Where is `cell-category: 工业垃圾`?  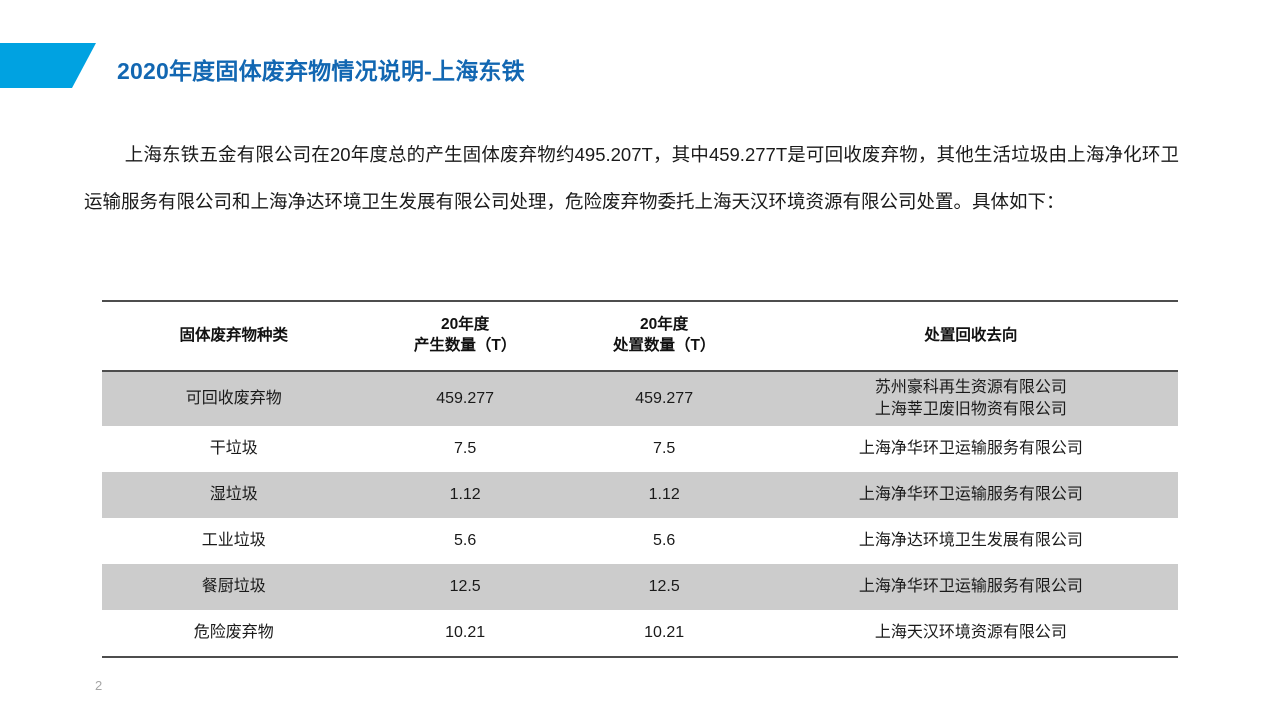
cell-category: 工业垃圾 is located at coordinates (233, 540).